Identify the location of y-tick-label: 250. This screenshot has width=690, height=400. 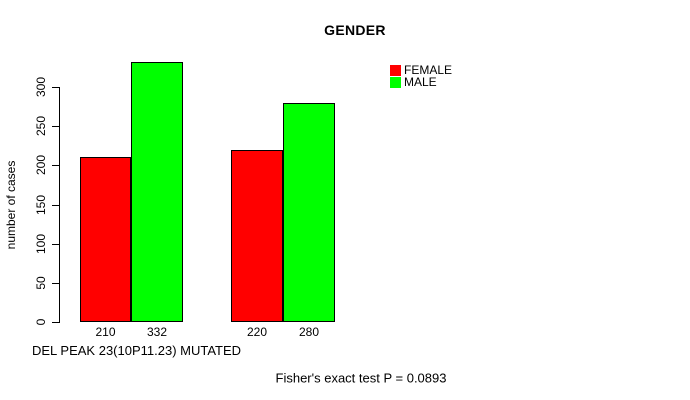
(41, 126).